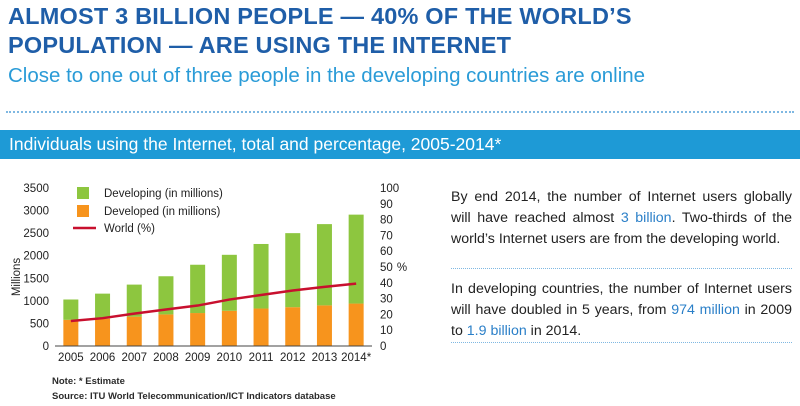  I want to click on p2-highlight-1: 974 million, so click(705, 310).